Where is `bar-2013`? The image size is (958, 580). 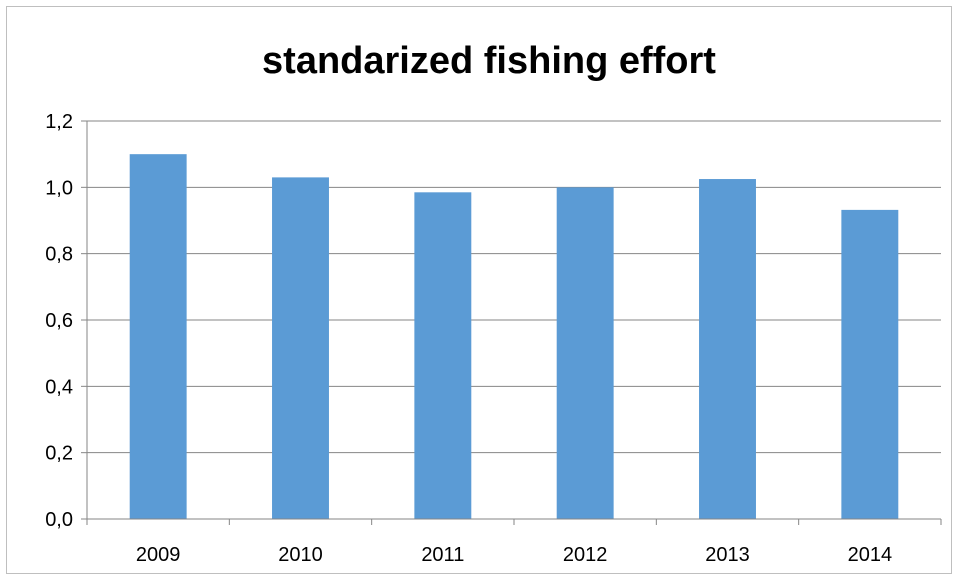
bar-2013 is located at coordinates (727, 349).